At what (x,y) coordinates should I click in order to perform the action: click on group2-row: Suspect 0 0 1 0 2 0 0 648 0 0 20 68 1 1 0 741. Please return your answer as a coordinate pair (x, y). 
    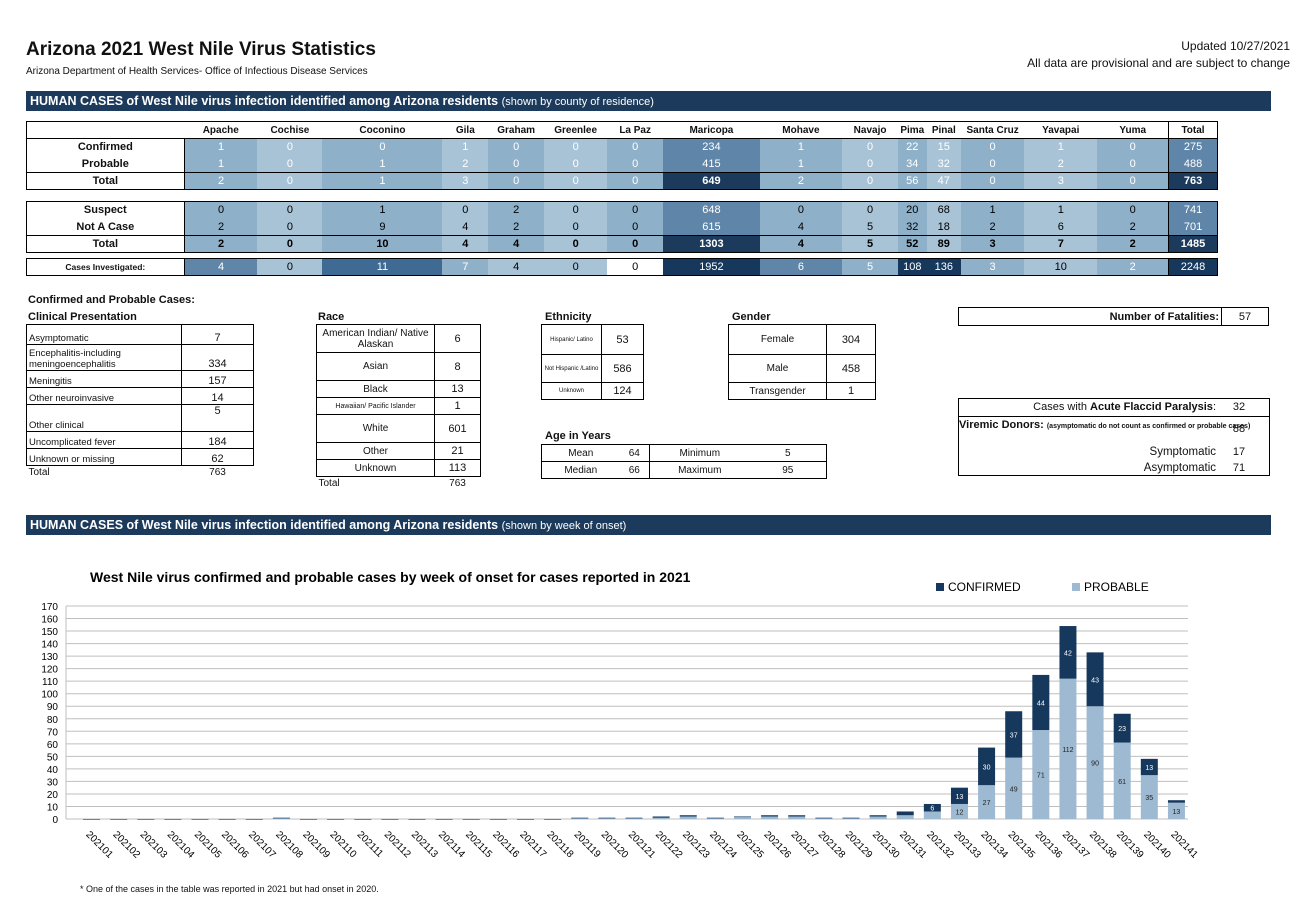
    Looking at the image, I should click on (622, 210).